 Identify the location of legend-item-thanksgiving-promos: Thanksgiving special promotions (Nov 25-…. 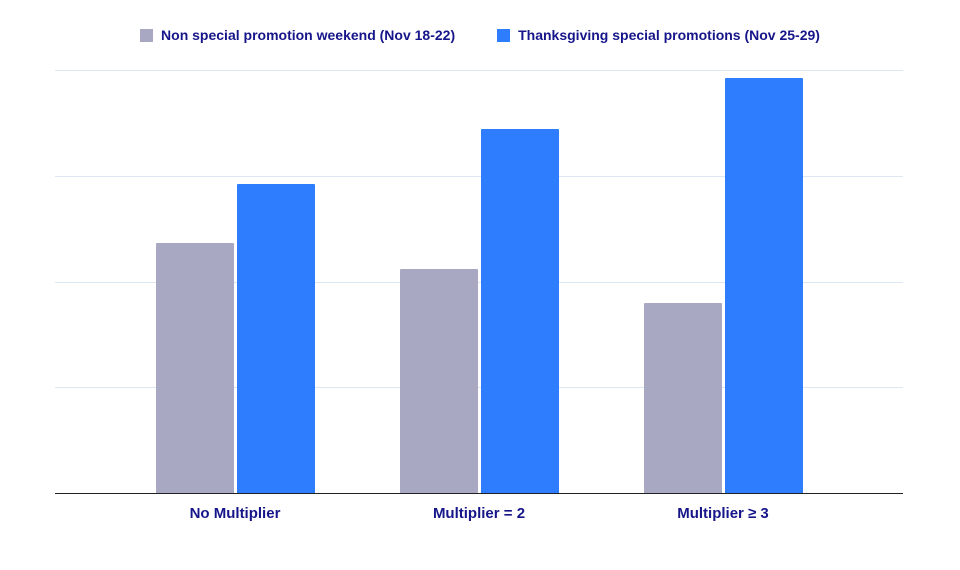
(658, 35).